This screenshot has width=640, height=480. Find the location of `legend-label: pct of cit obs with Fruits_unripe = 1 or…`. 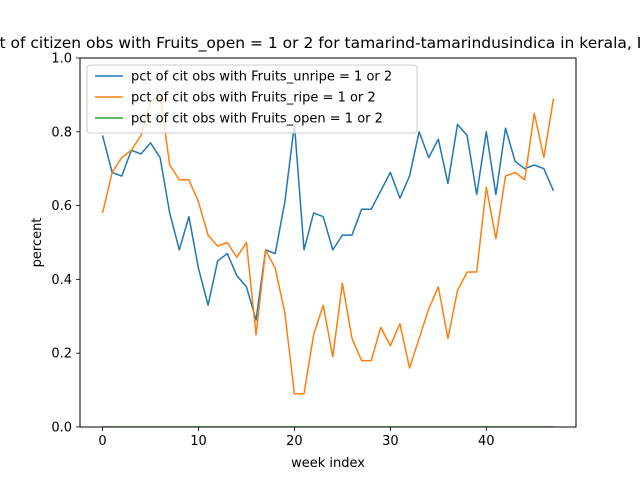

legend-label: pct of cit obs with Fruits_unripe = 1 or… is located at coordinates (261, 77).